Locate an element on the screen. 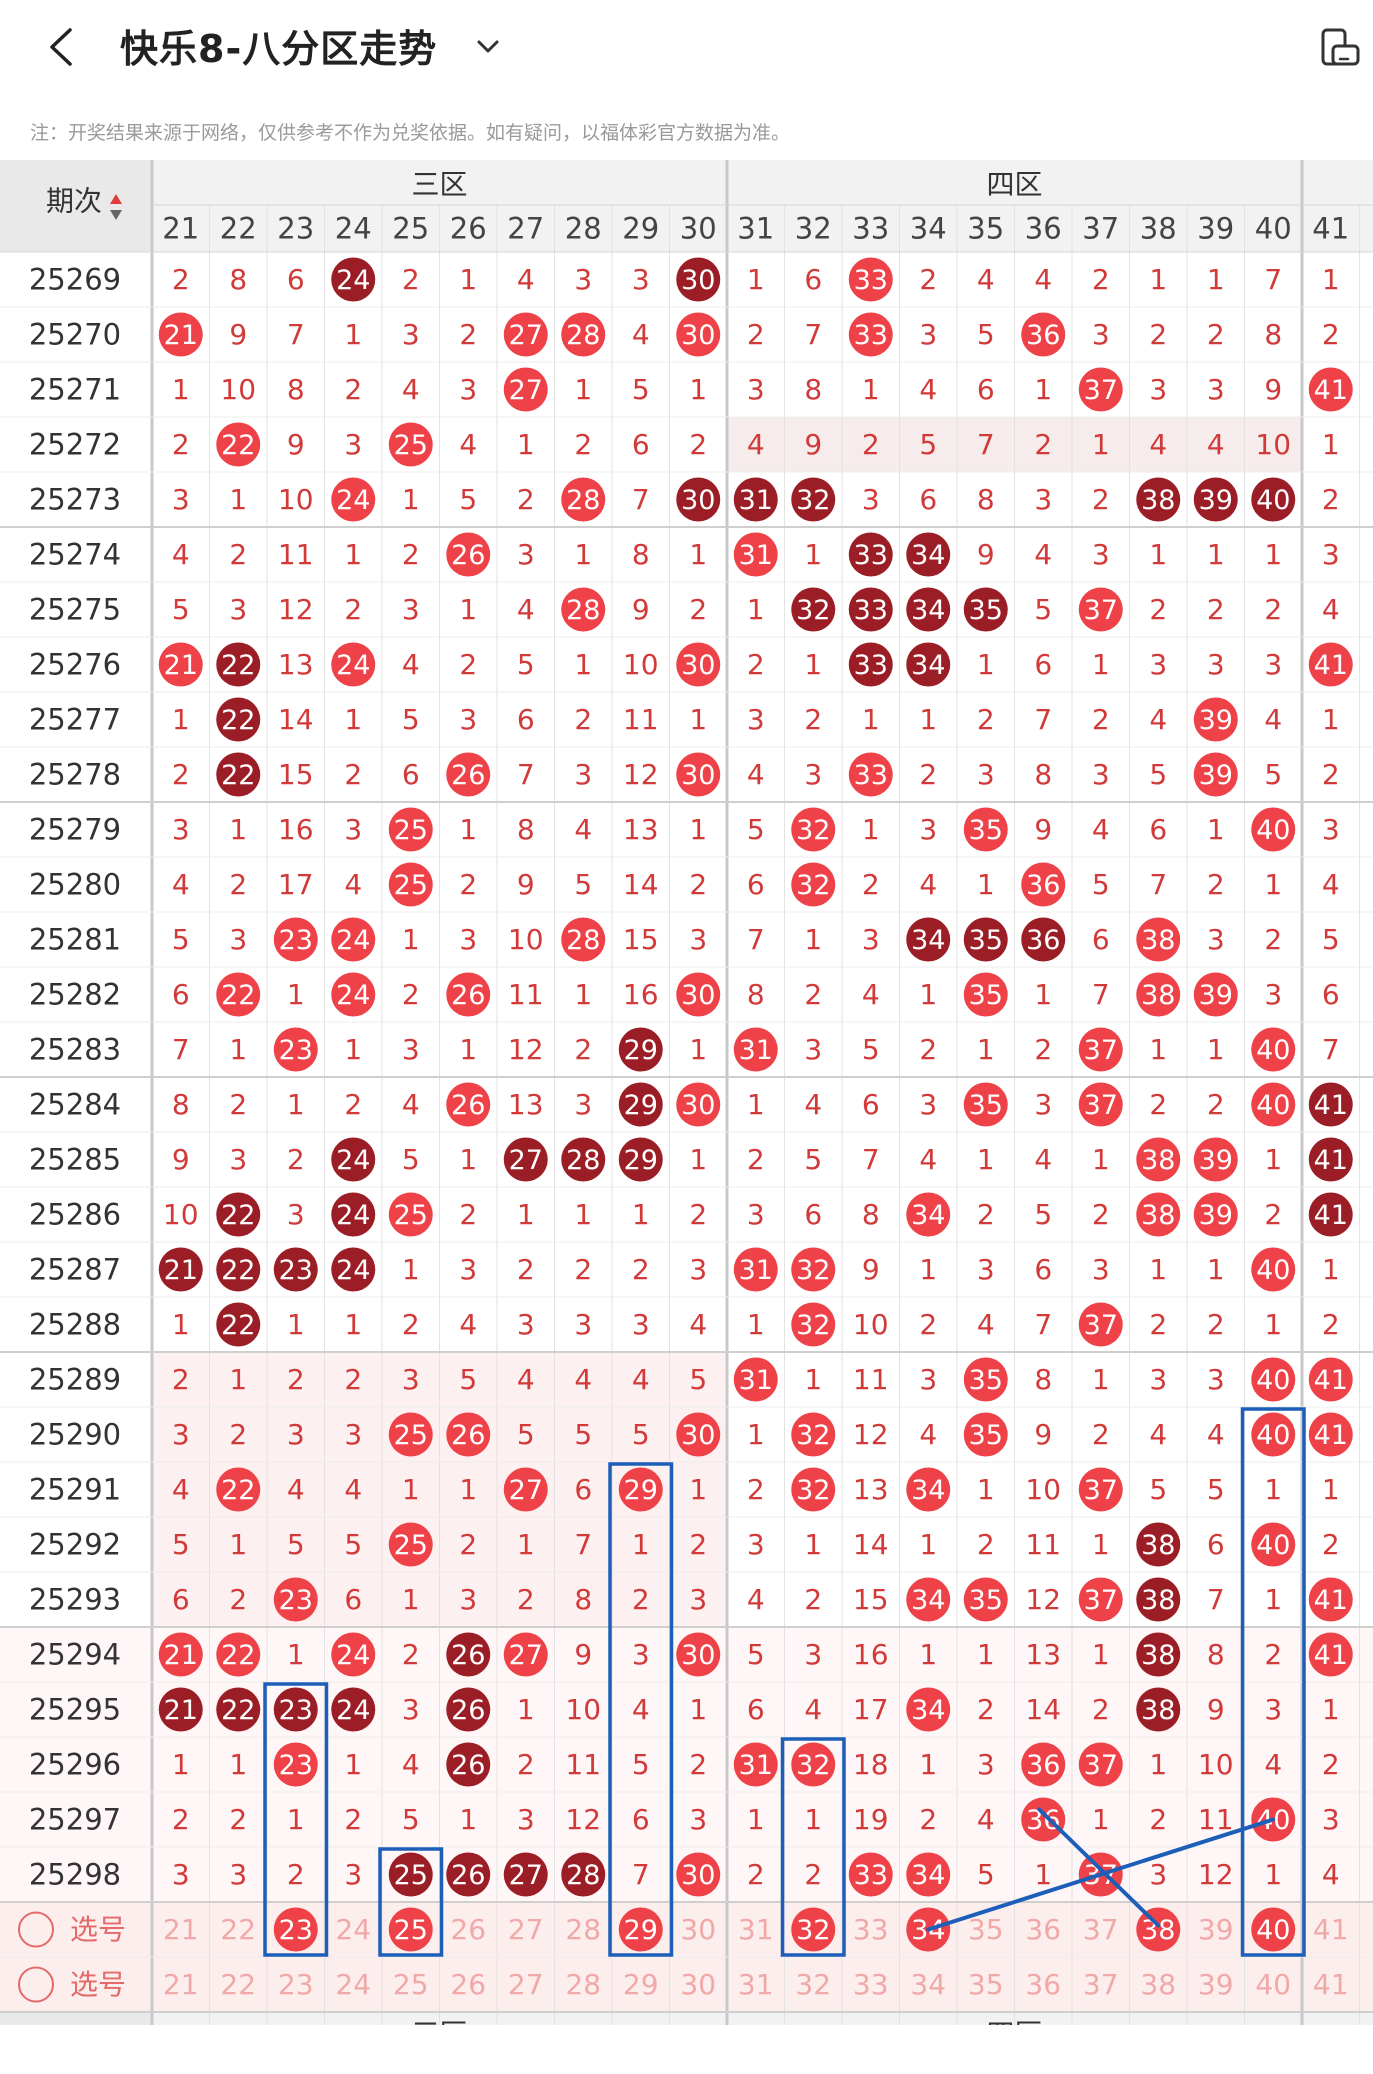 The width and height of the screenshot is (1373, 2074). selected-number-23: 23 is located at coordinates (296, 1930).